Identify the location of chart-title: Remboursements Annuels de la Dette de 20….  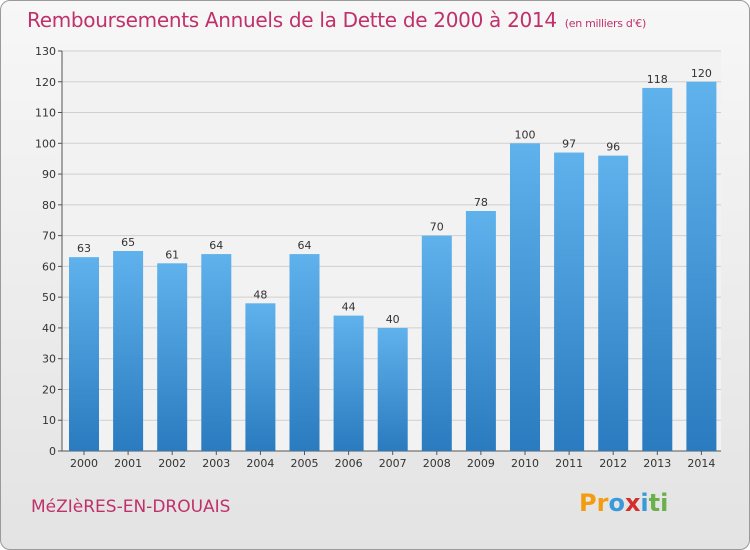
(336, 20).